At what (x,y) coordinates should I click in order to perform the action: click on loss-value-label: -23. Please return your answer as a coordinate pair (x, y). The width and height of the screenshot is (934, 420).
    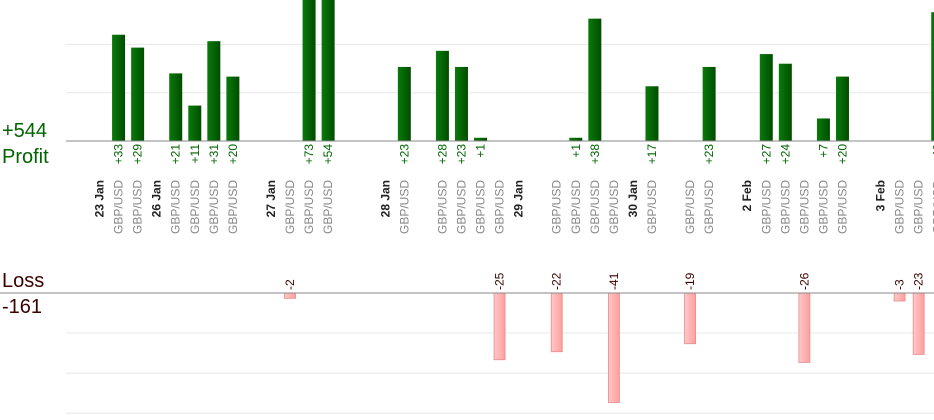
    Looking at the image, I should click on (919, 281).